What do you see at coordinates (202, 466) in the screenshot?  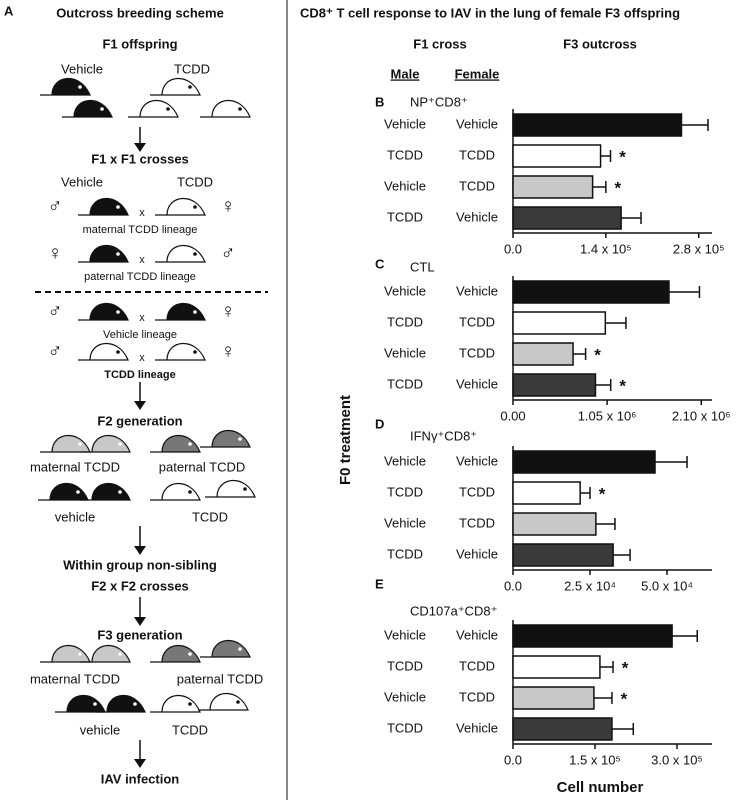 I see `group-label: paternal TCDD` at bounding box center [202, 466].